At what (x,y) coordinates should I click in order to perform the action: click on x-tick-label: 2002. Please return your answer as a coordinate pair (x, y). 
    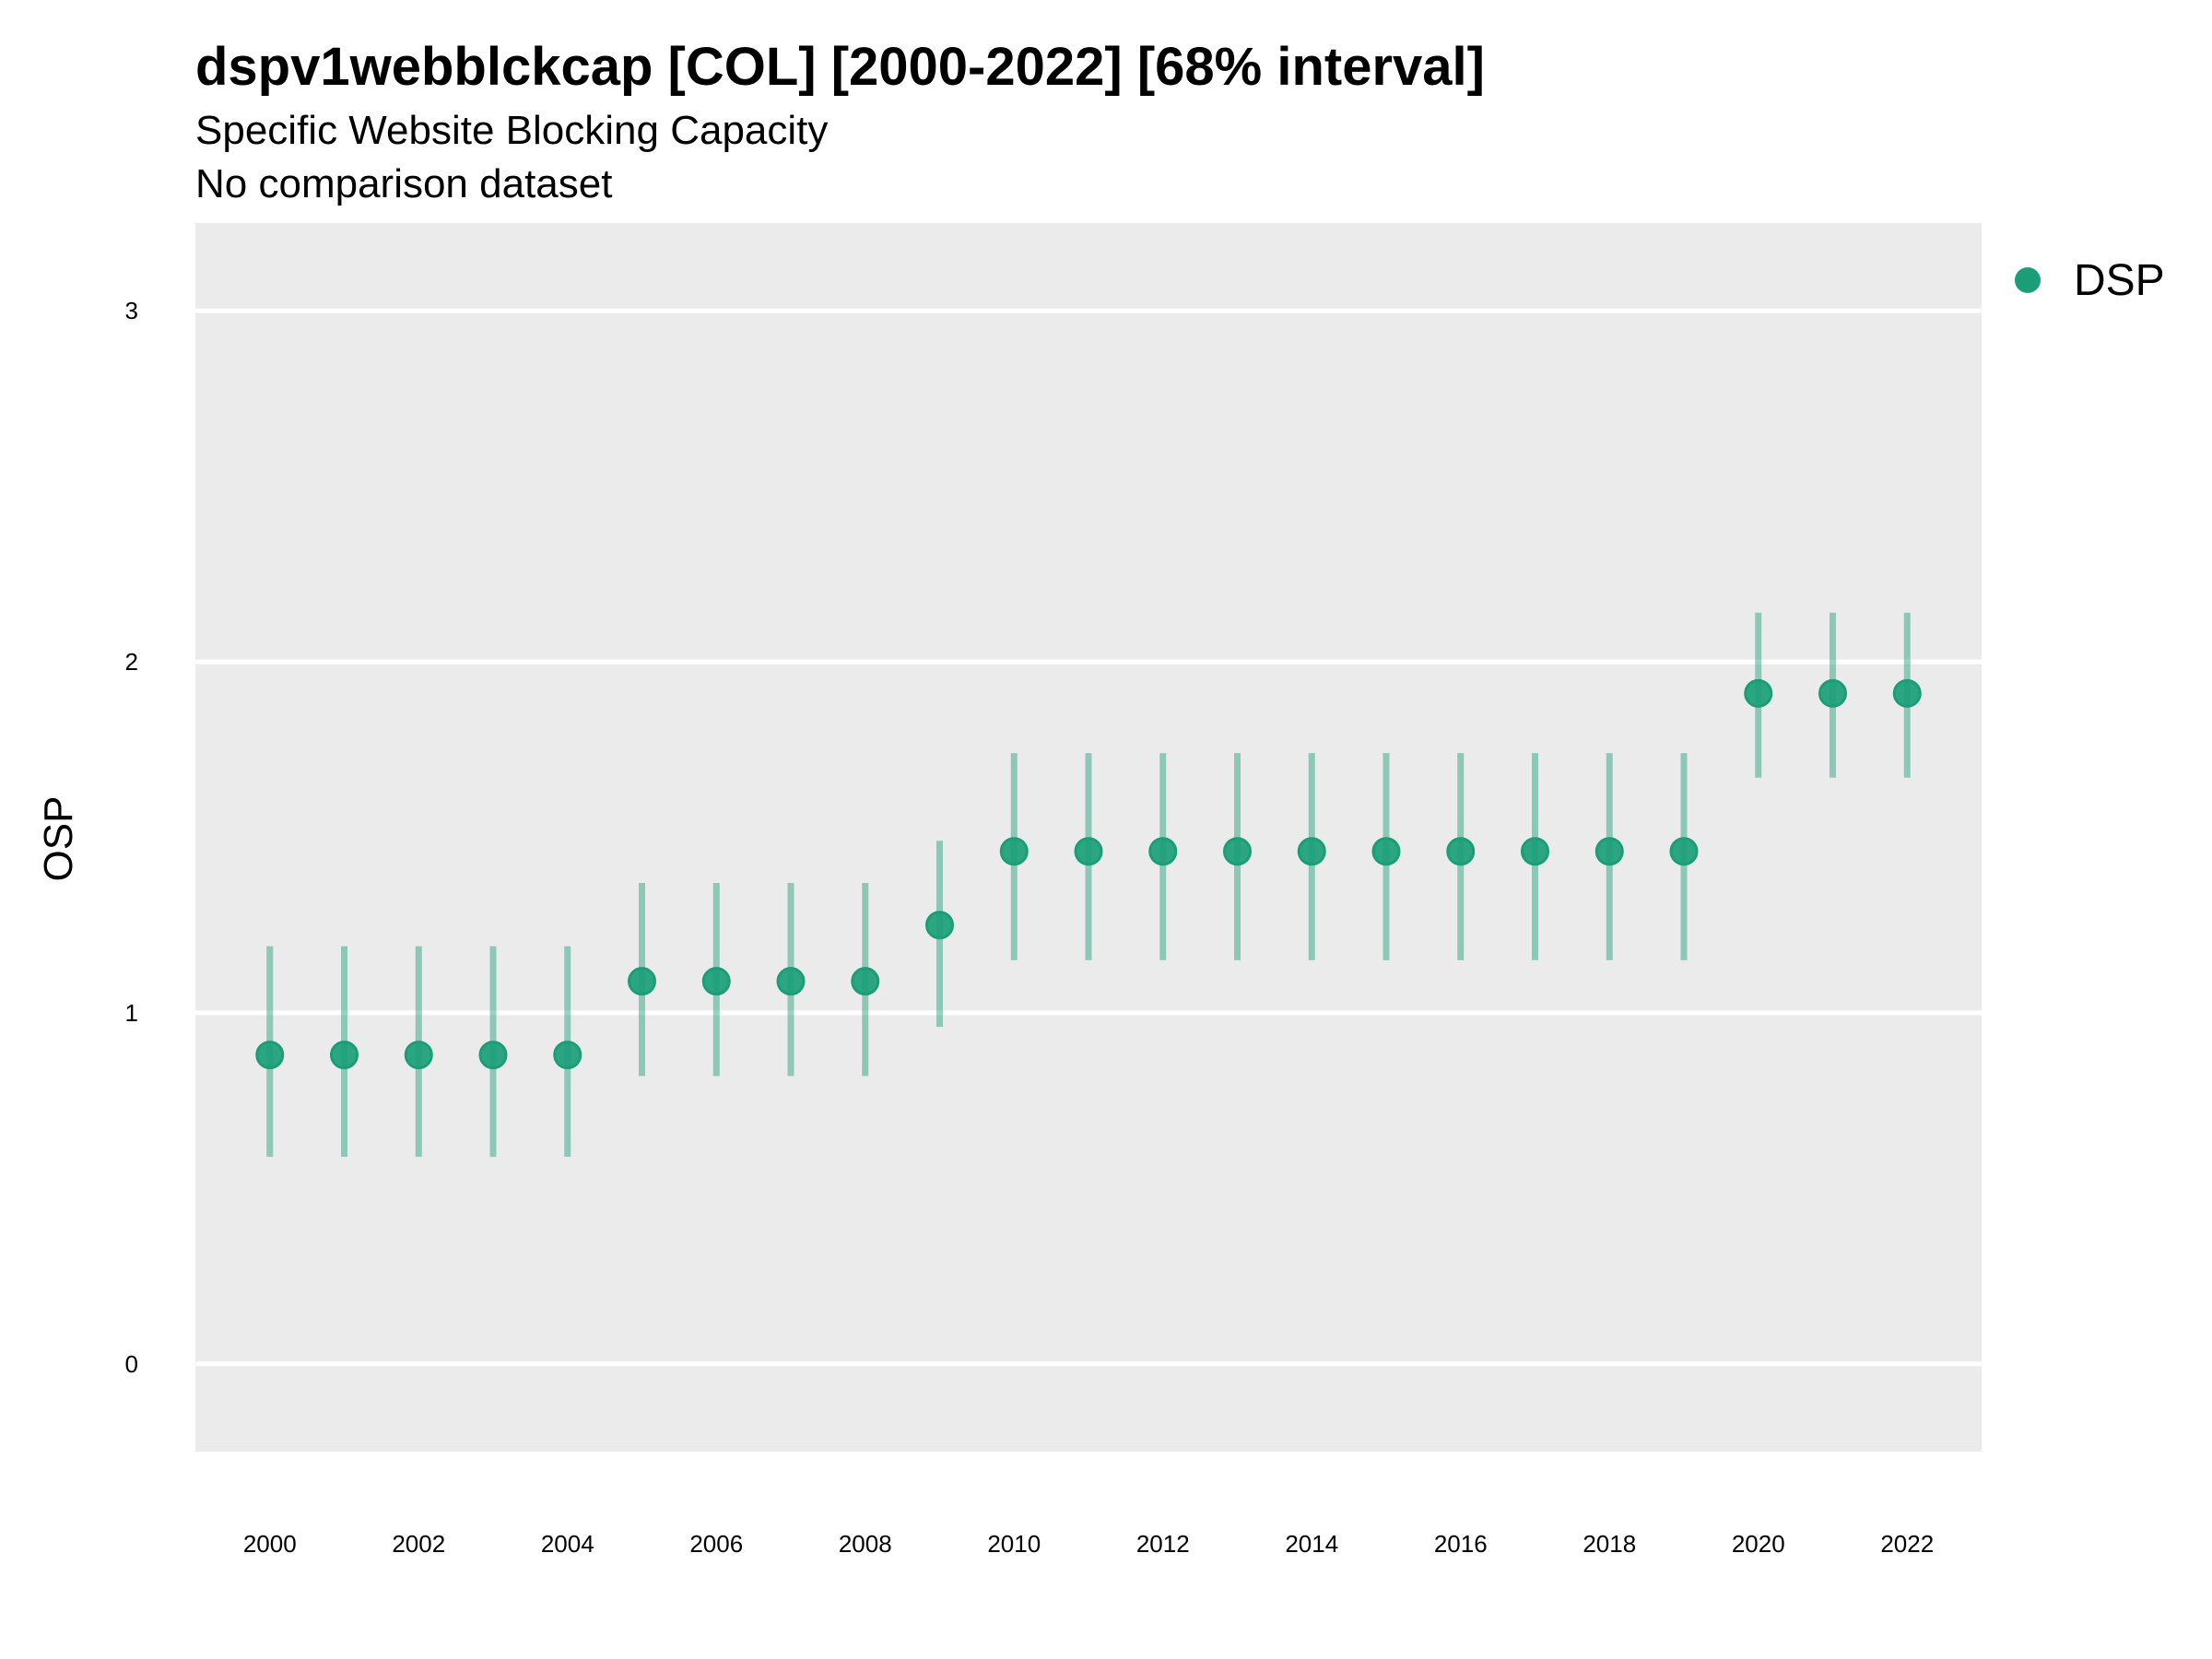
    Looking at the image, I should click on (418, 1544).